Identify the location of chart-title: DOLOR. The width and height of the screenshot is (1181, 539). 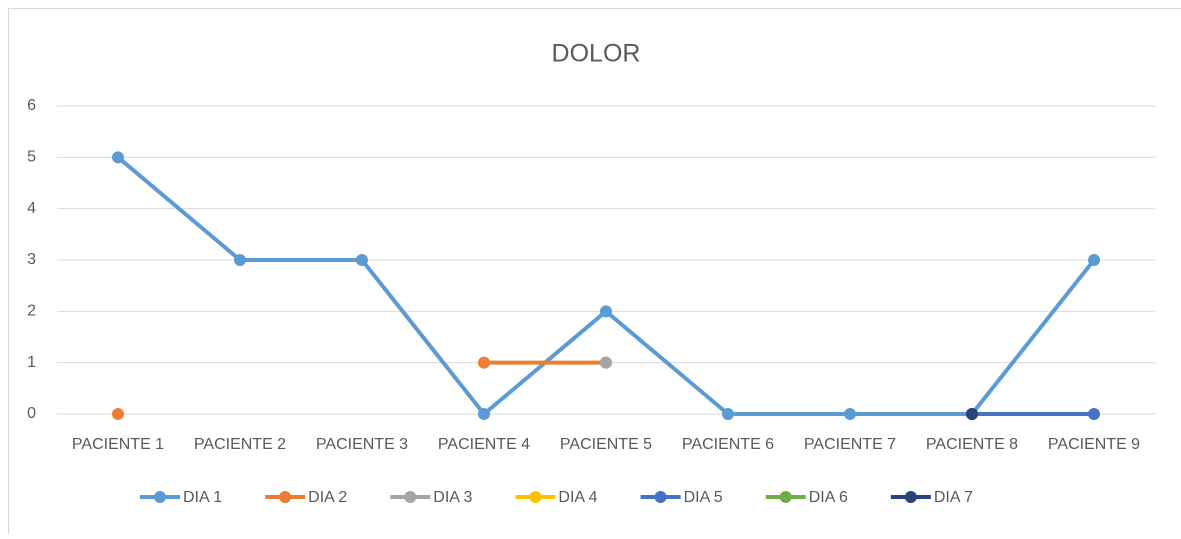
(596, 54).